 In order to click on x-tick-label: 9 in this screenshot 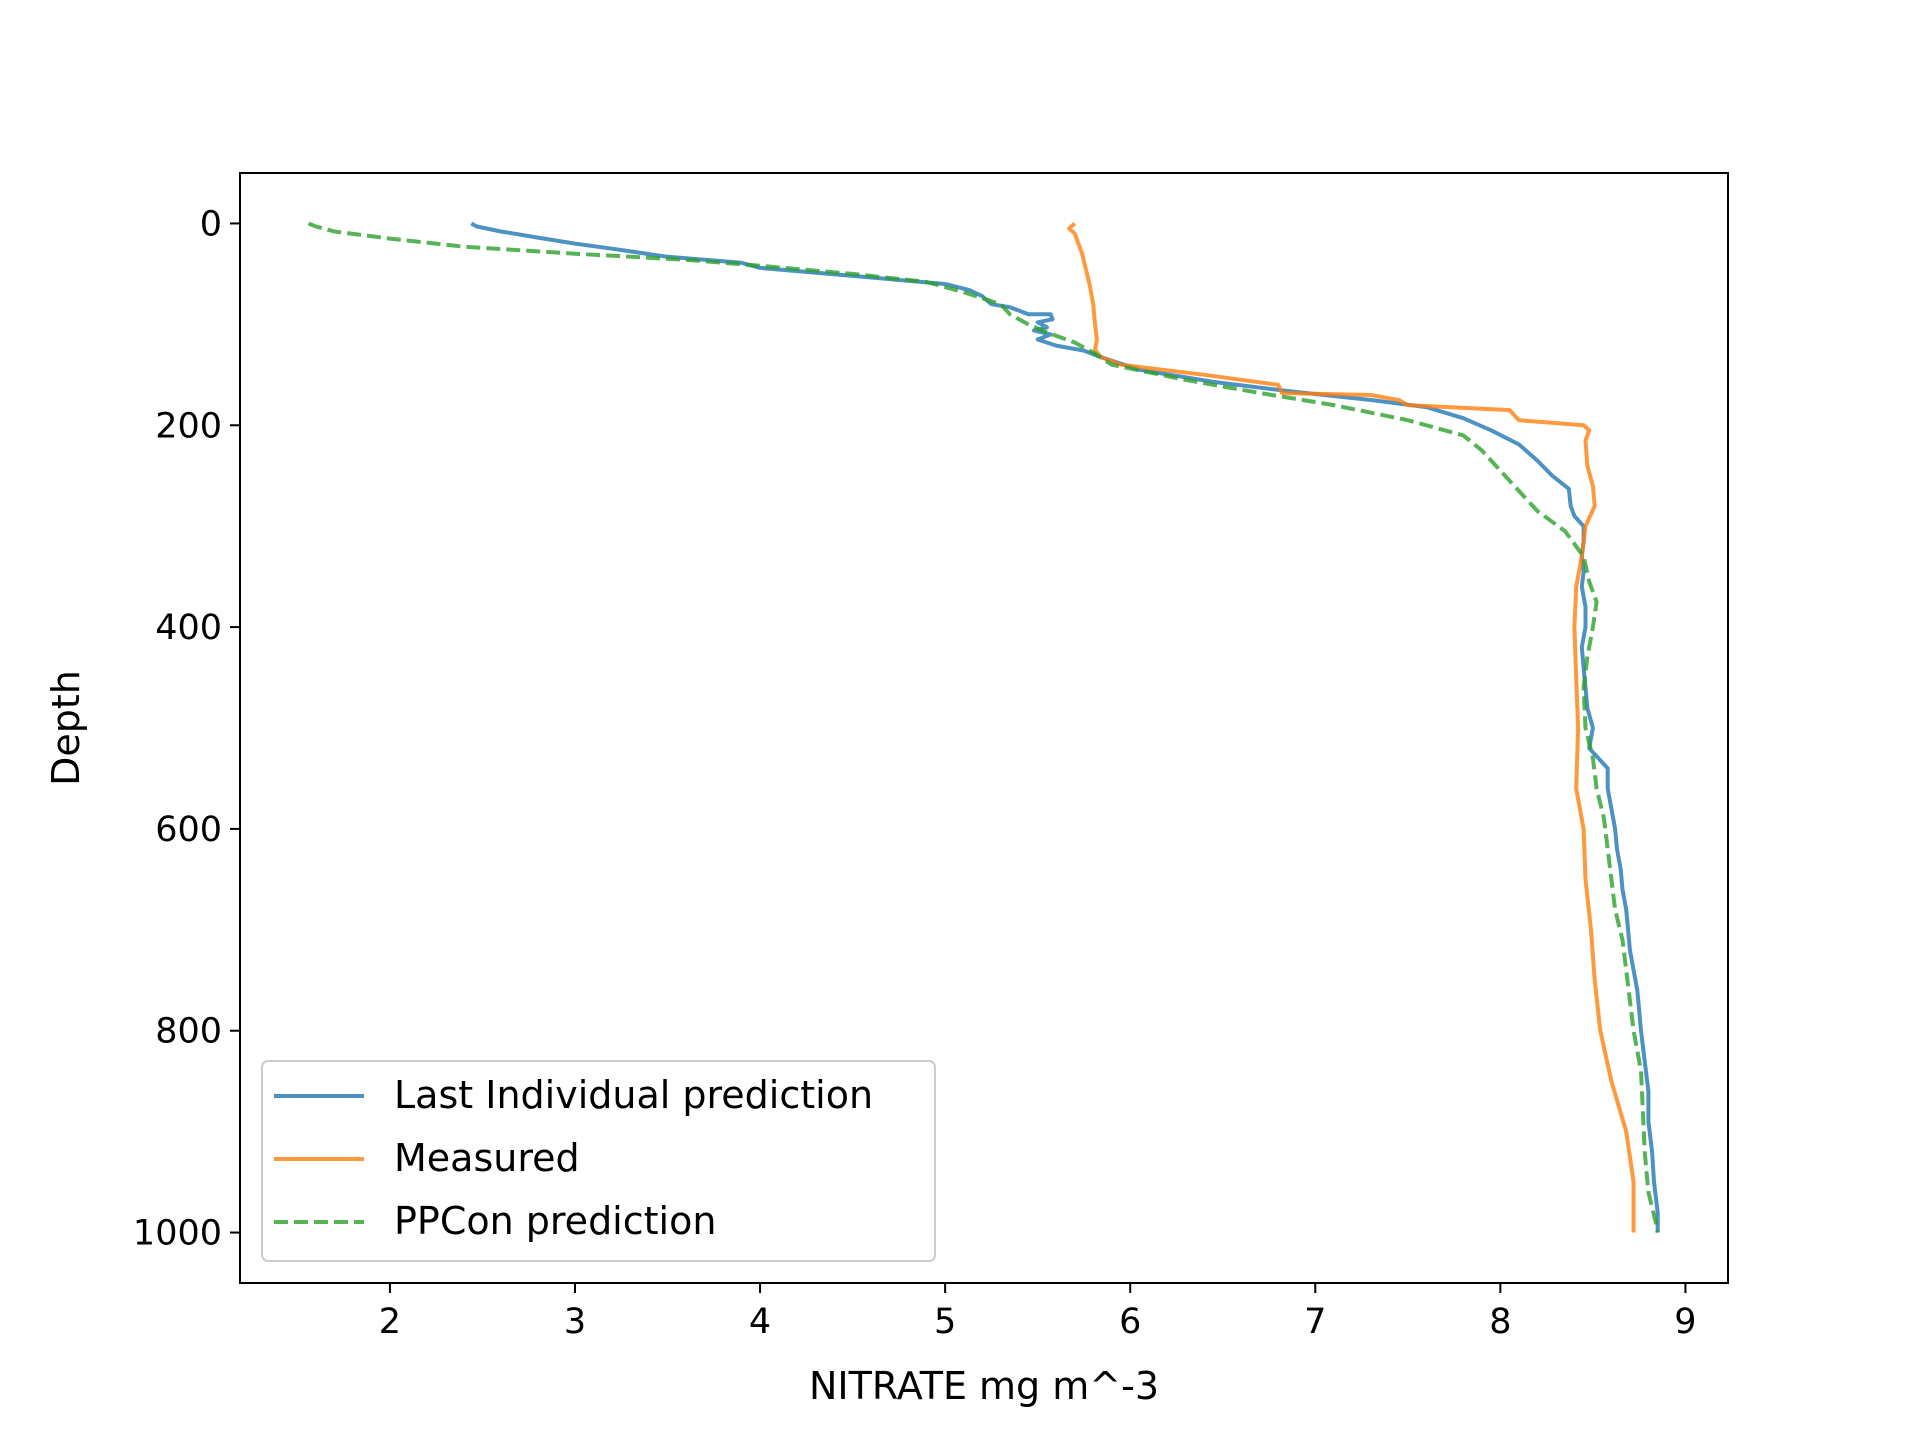, I will do `click(1685, 1322)`.